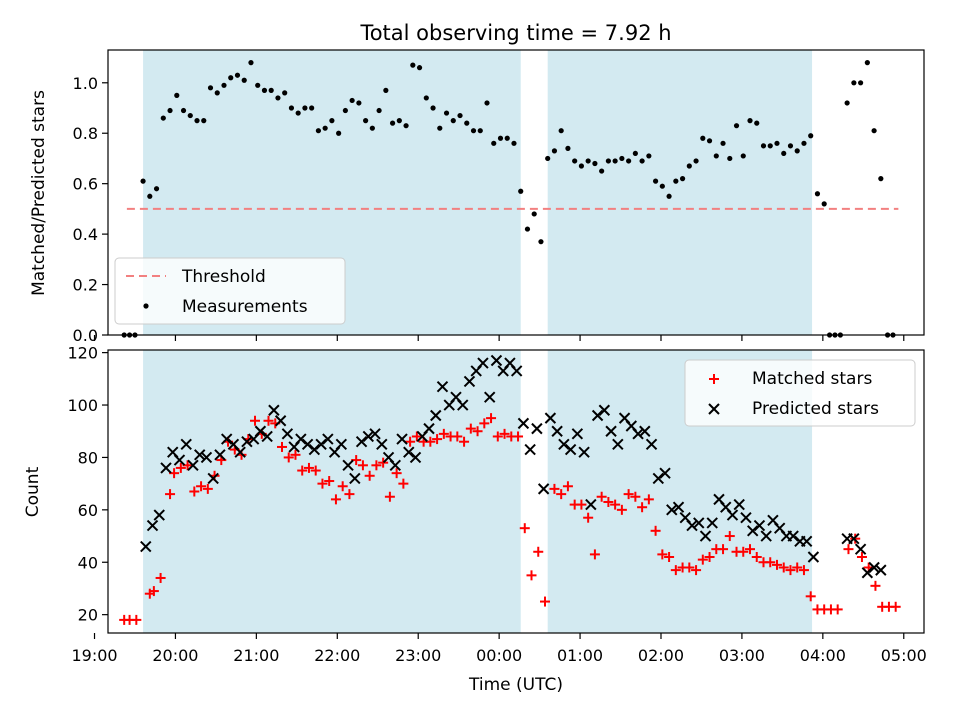 The height and width of the screenshot is (720, 960). Describe the element at coordinates (442, 386) in the screenshot. I see `predicted-star-point-44-b` at that location.